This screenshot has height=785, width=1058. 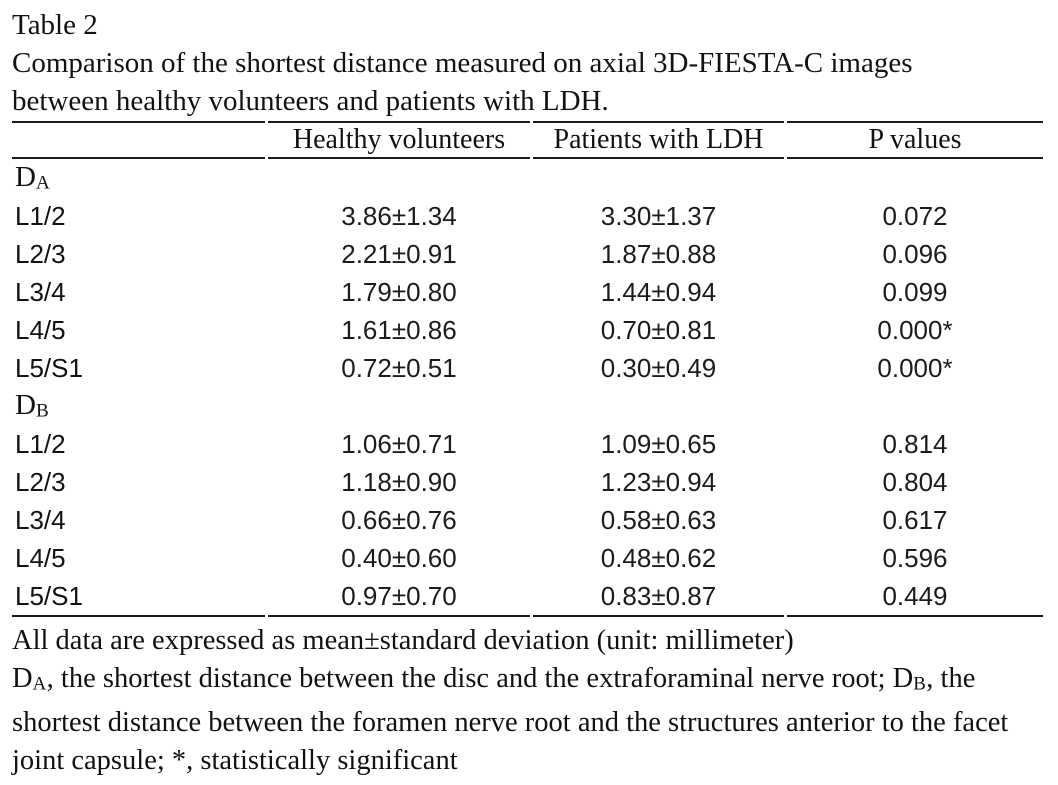 I want to click on table-row: L5/S1 0.72±0.51 0.30±0.49 0.000*, so click(x=527, y=368).